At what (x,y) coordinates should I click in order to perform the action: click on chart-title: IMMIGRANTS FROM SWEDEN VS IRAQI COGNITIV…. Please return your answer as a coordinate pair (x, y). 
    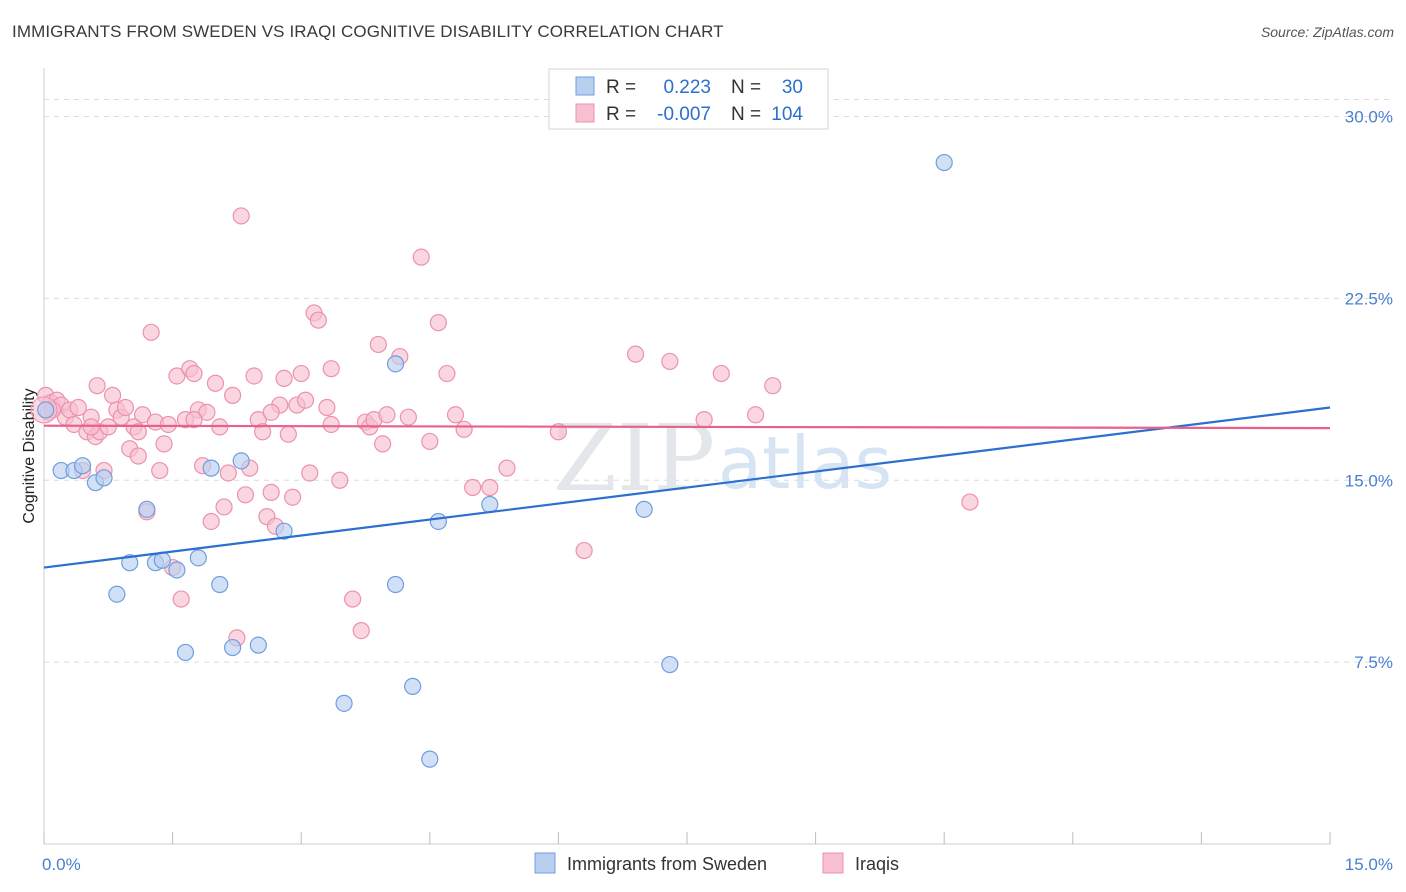
    Looking at the image, I should click on (368, 31).